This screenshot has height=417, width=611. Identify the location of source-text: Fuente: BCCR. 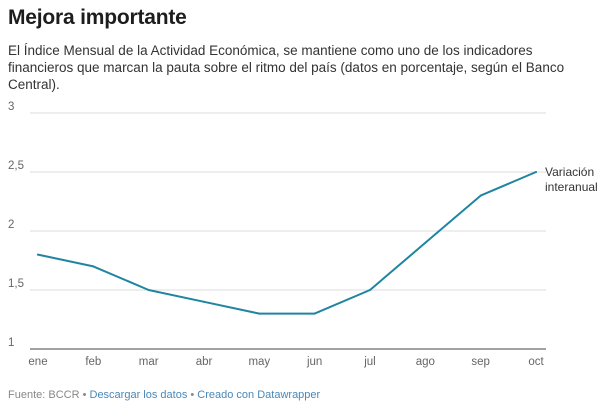
(44, 395).